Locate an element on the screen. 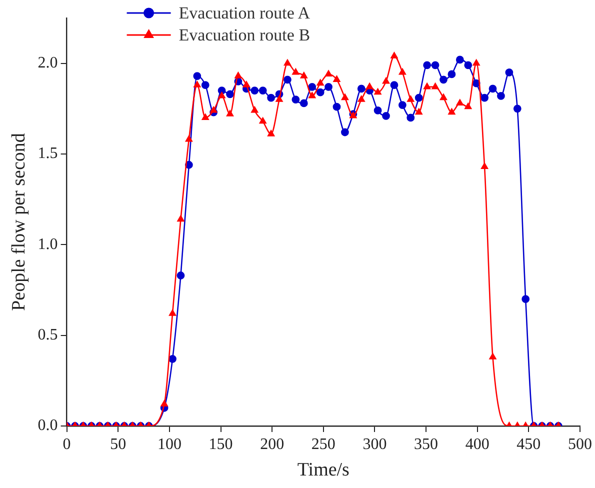  x-tick-label: 350 is located at coordinates (426, 444).